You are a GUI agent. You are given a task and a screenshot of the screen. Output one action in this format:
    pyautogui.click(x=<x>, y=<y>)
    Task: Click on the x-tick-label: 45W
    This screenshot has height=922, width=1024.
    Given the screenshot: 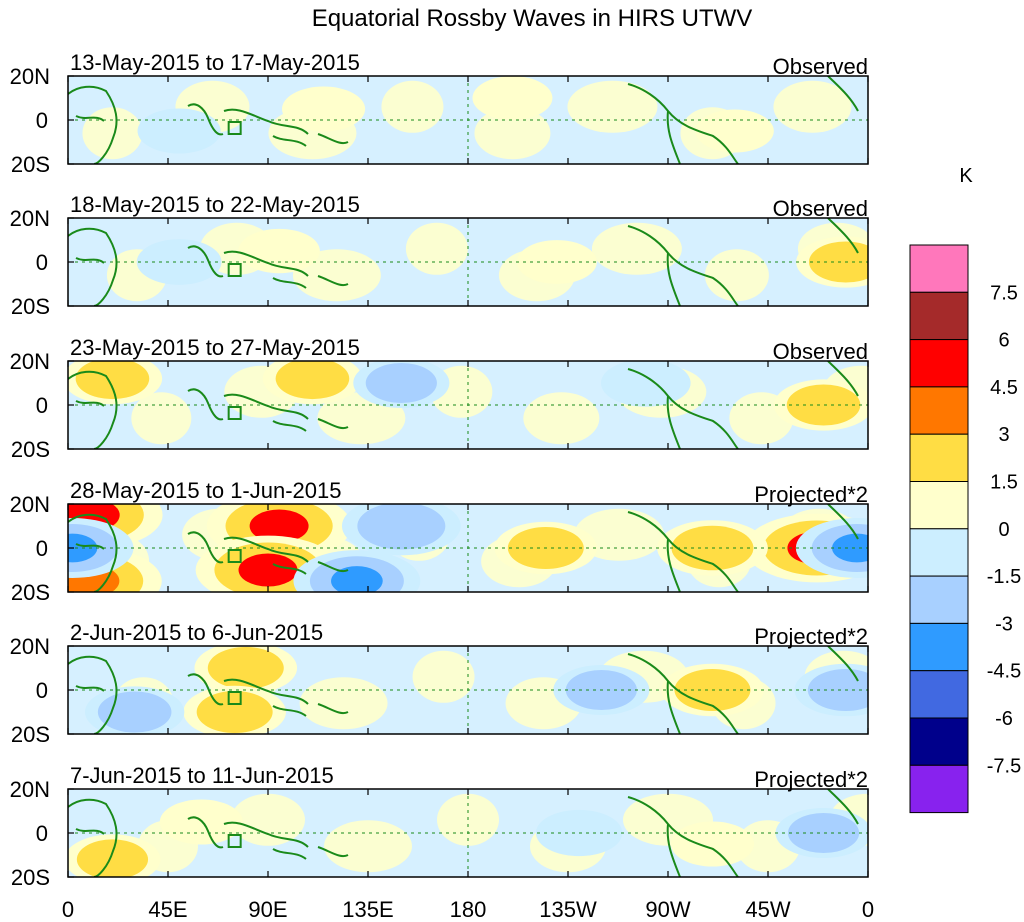 What is the action you would take?
    pyautogui.click(x=767, y=909)
    